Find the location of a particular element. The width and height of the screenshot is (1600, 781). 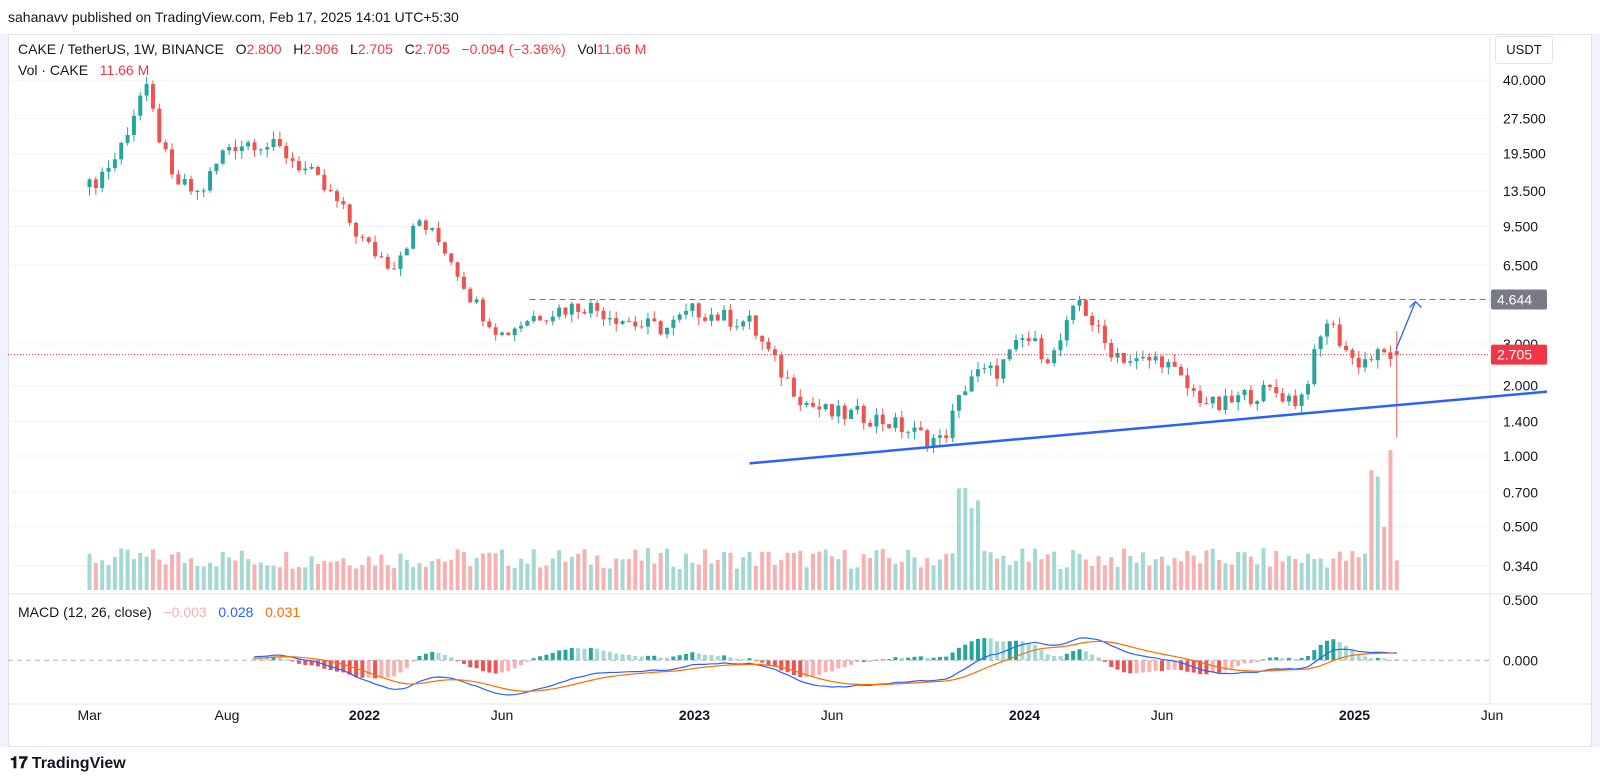

price-tick-label: 2.000 is located at coordinates (1520, 385).